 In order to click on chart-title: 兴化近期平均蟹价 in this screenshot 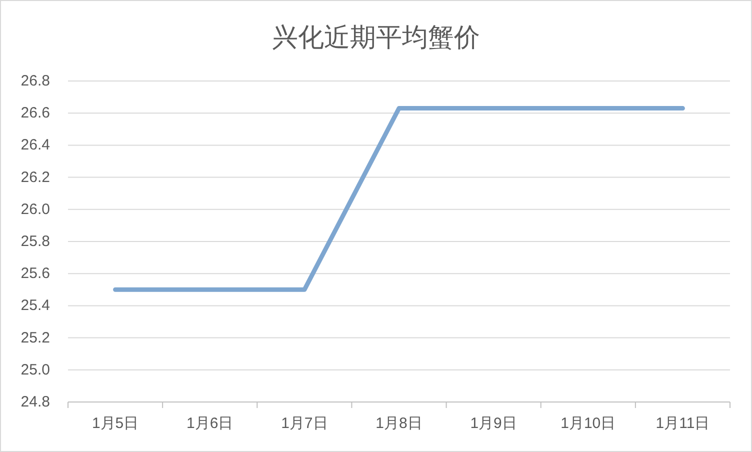, I will do `click(376, 37)`.